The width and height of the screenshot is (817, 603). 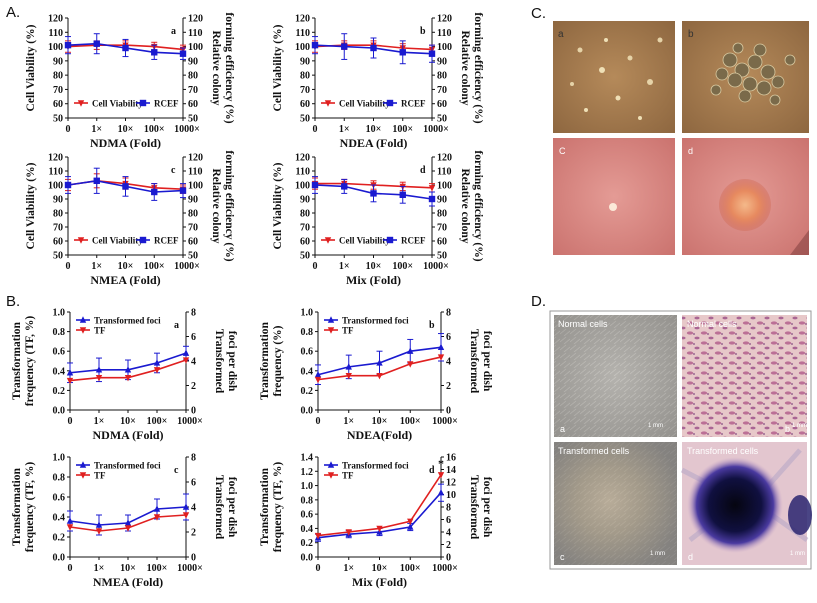 I want to click on photo-d-bl: Transformed cells c 1 mm, so click(x=615, y=503).